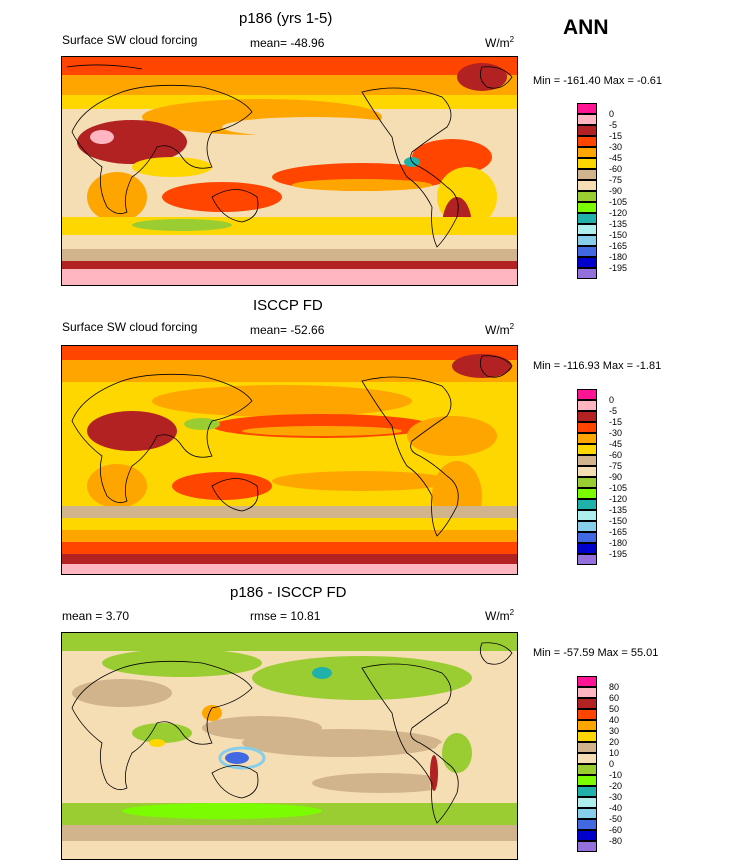 The width and height of the screenshot is (732, 865). I want to click on panel-1-legend-label: -60, so click(616, 169).